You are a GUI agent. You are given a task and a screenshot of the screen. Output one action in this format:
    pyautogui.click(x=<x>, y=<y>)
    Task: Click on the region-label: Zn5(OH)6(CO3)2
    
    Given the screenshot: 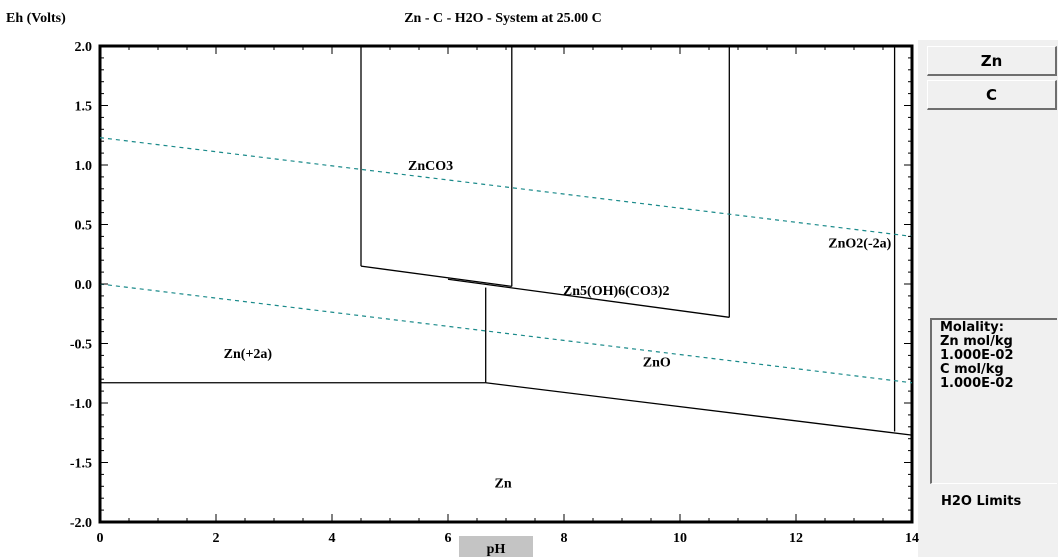 What is the action you would take?
    pyautogui.click(x=616, y=291)
    